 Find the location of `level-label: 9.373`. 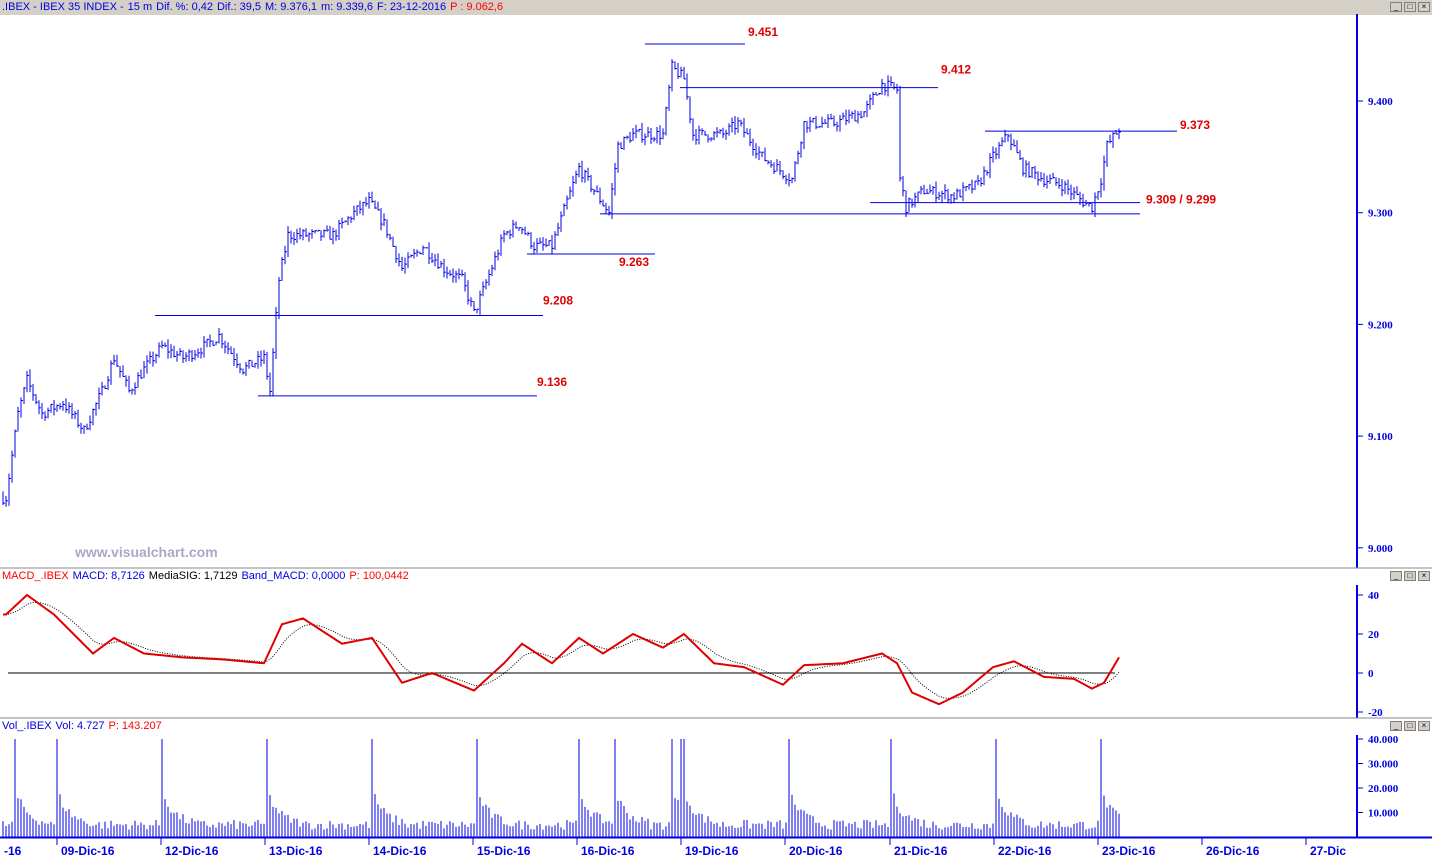

level-label: 9.373 is located at coordinates (1195, 125).